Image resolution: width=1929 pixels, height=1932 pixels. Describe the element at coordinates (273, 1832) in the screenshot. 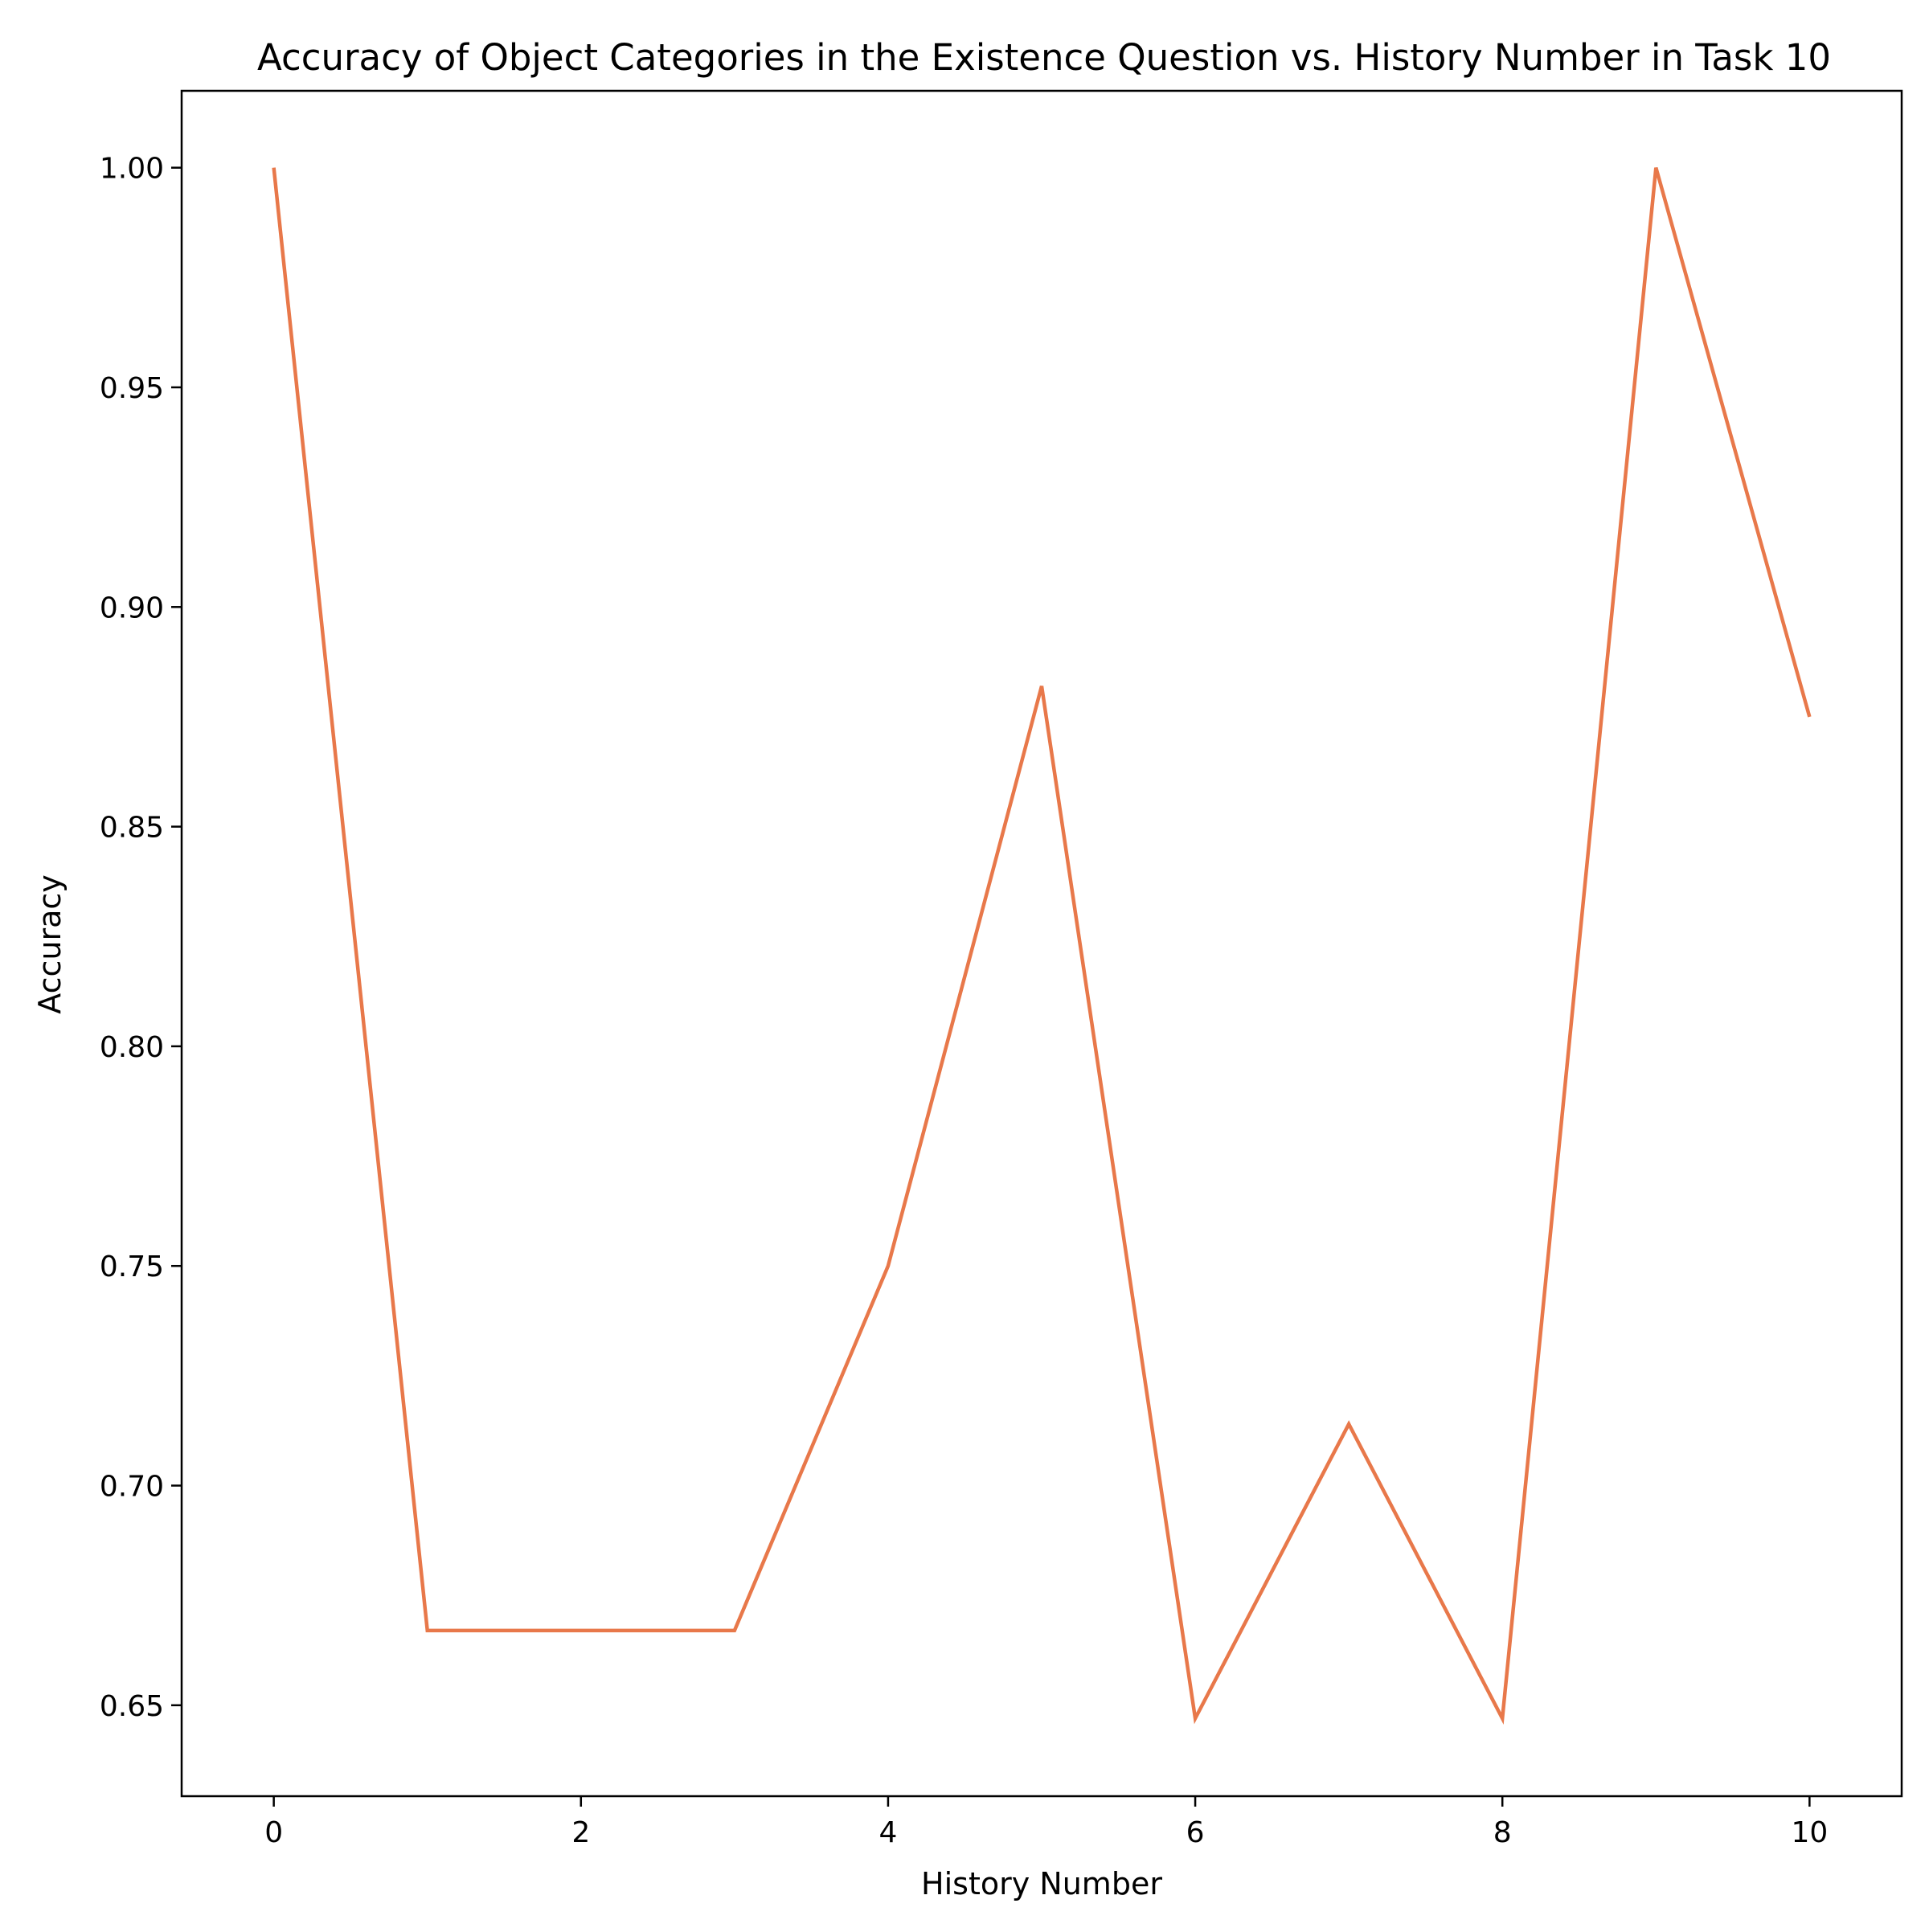

I see `x-tick-label: 0` at that location.